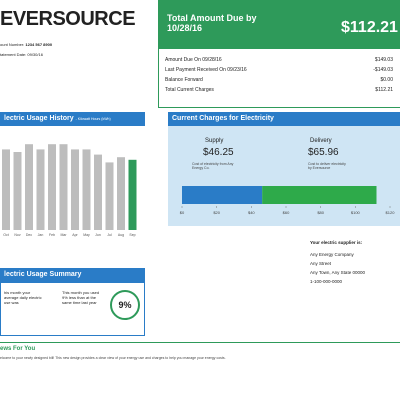 This screenshot has height=400, width=400. Describe the element at coordinates (132, 235) in the screenshot. I see `month-label: Sep` at that location.